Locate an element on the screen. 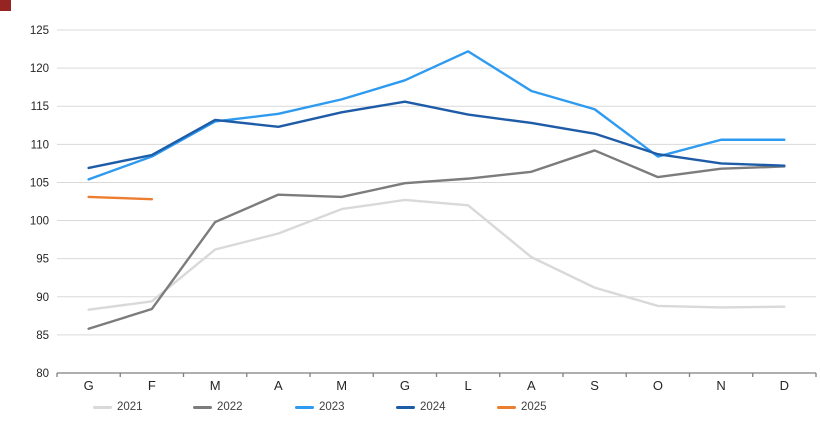 The width and height of the screenshot is (820, 428). legend-label-2022: 2022 is located at coordinates (230, 407).